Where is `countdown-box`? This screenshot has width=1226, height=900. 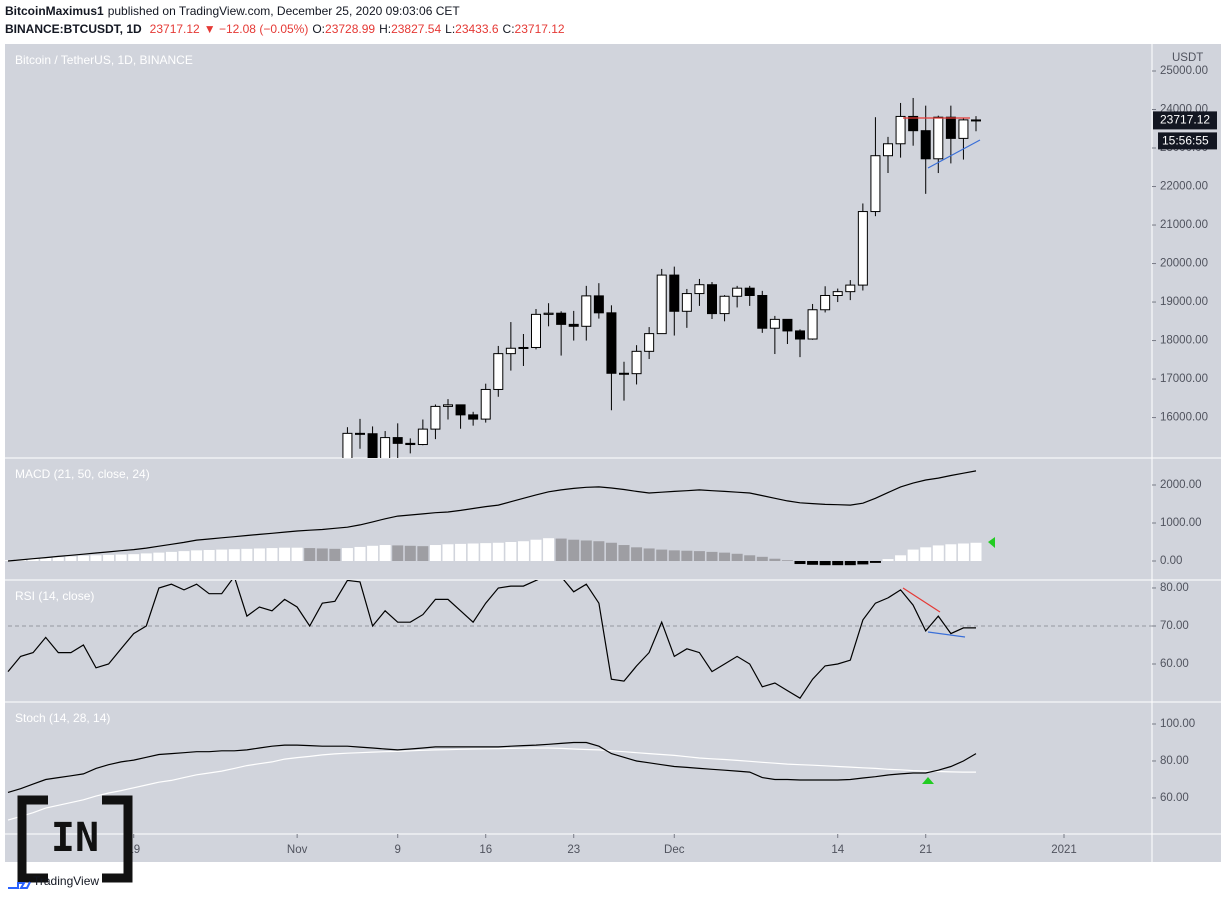
countdown-box is located at coordinates (1187, 141).